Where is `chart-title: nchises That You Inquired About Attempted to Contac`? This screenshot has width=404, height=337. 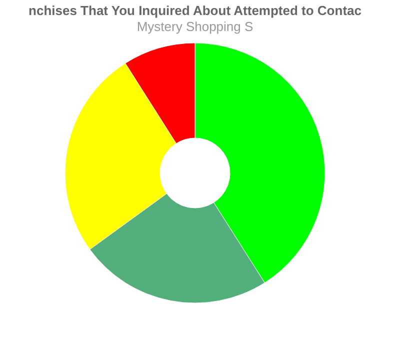
chart-title: nchises That You Inquired About Attempted to Contac is located at coordinates (195, 10).